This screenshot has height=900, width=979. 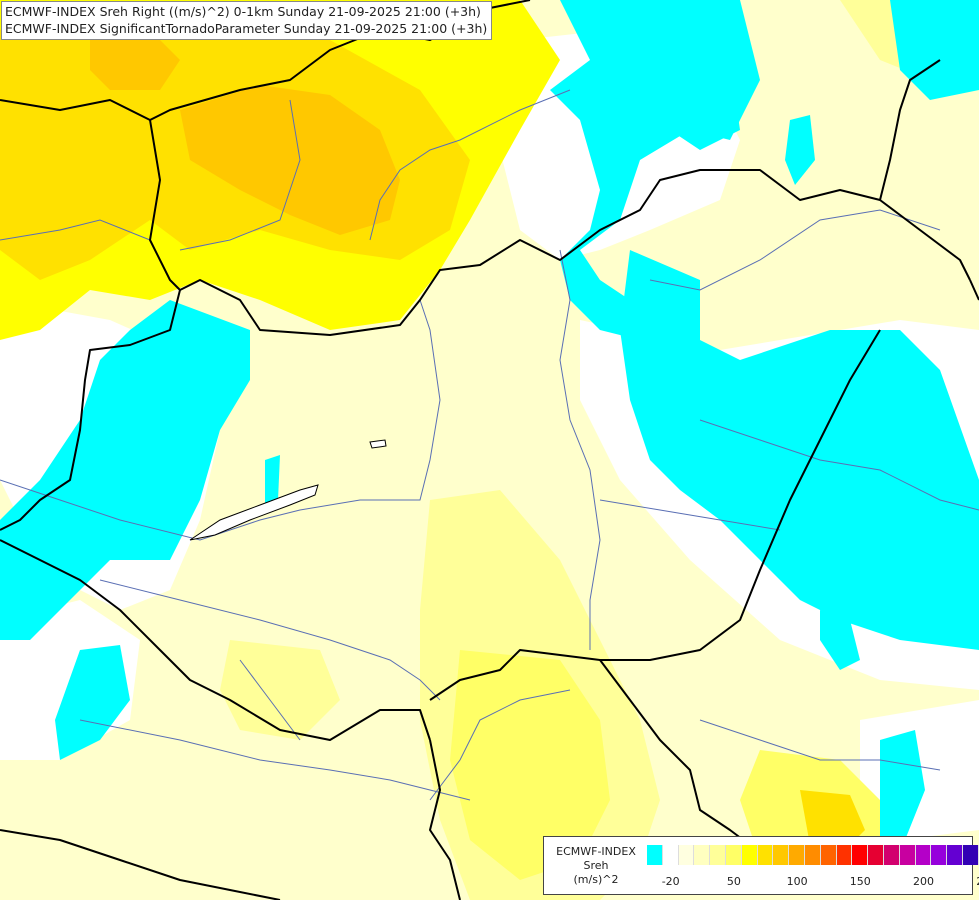 What do you see at coordinates (902, 785) in the screenshot?
I see `cyan-field-se` at bounding box center [902, 785].